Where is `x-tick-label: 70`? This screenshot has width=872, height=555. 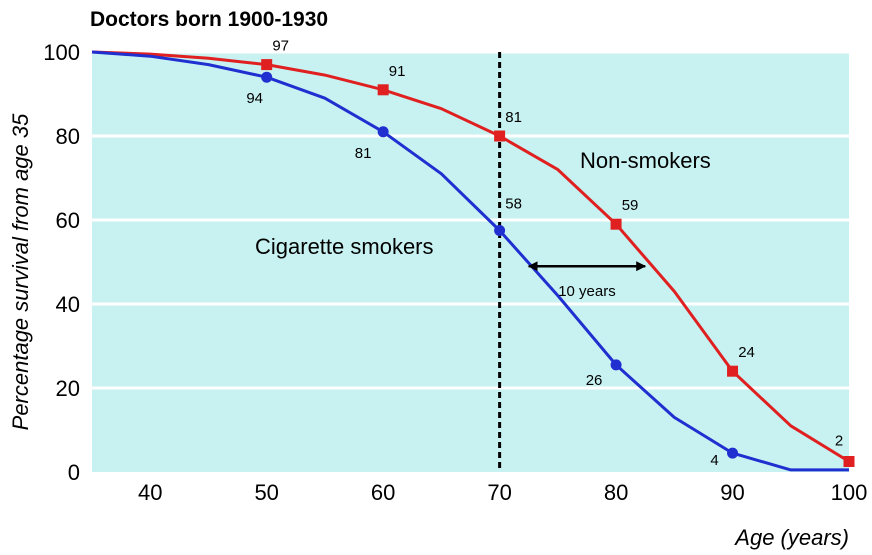
x-tick-label: 70 is located at coordinates (499, 492).